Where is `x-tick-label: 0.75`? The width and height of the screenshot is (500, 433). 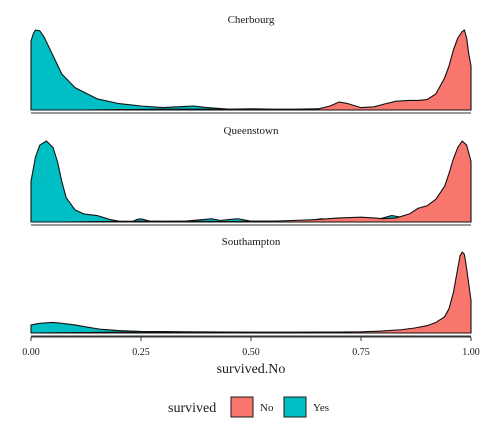 x-tick-label: 0.75 is located at coordinates (361, 352).